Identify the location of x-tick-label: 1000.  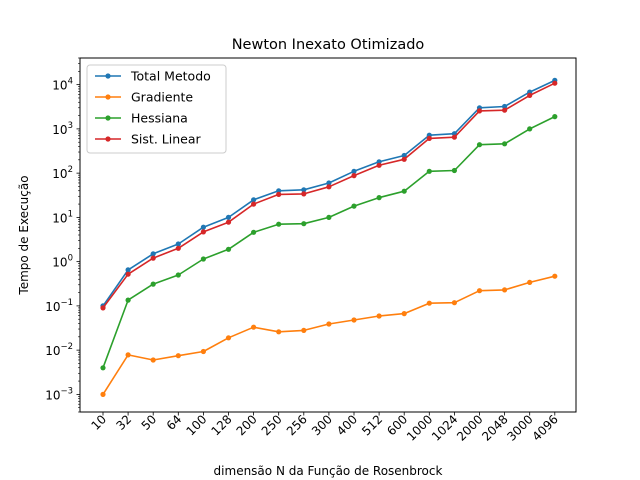
(419, 427).